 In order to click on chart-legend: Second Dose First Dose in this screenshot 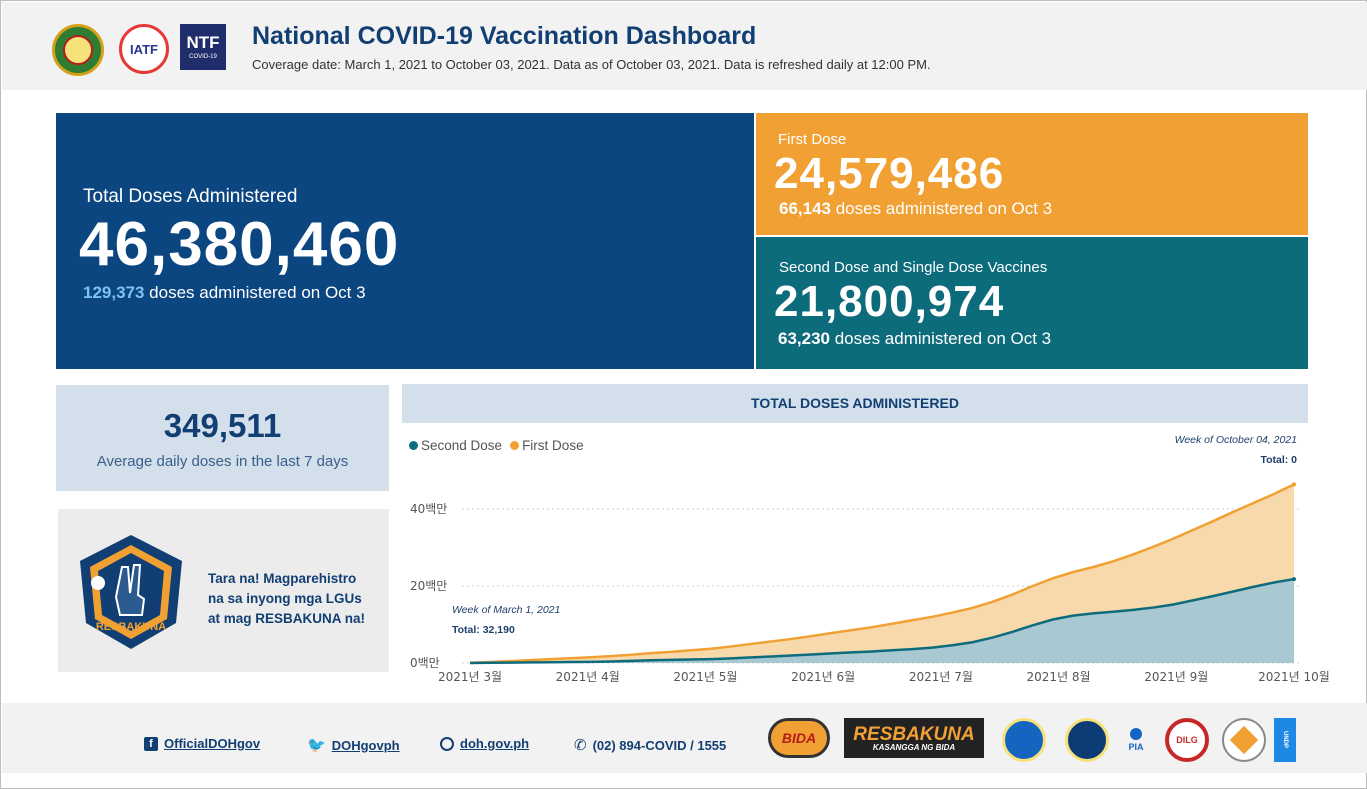, I will do `click(496, 445)`.